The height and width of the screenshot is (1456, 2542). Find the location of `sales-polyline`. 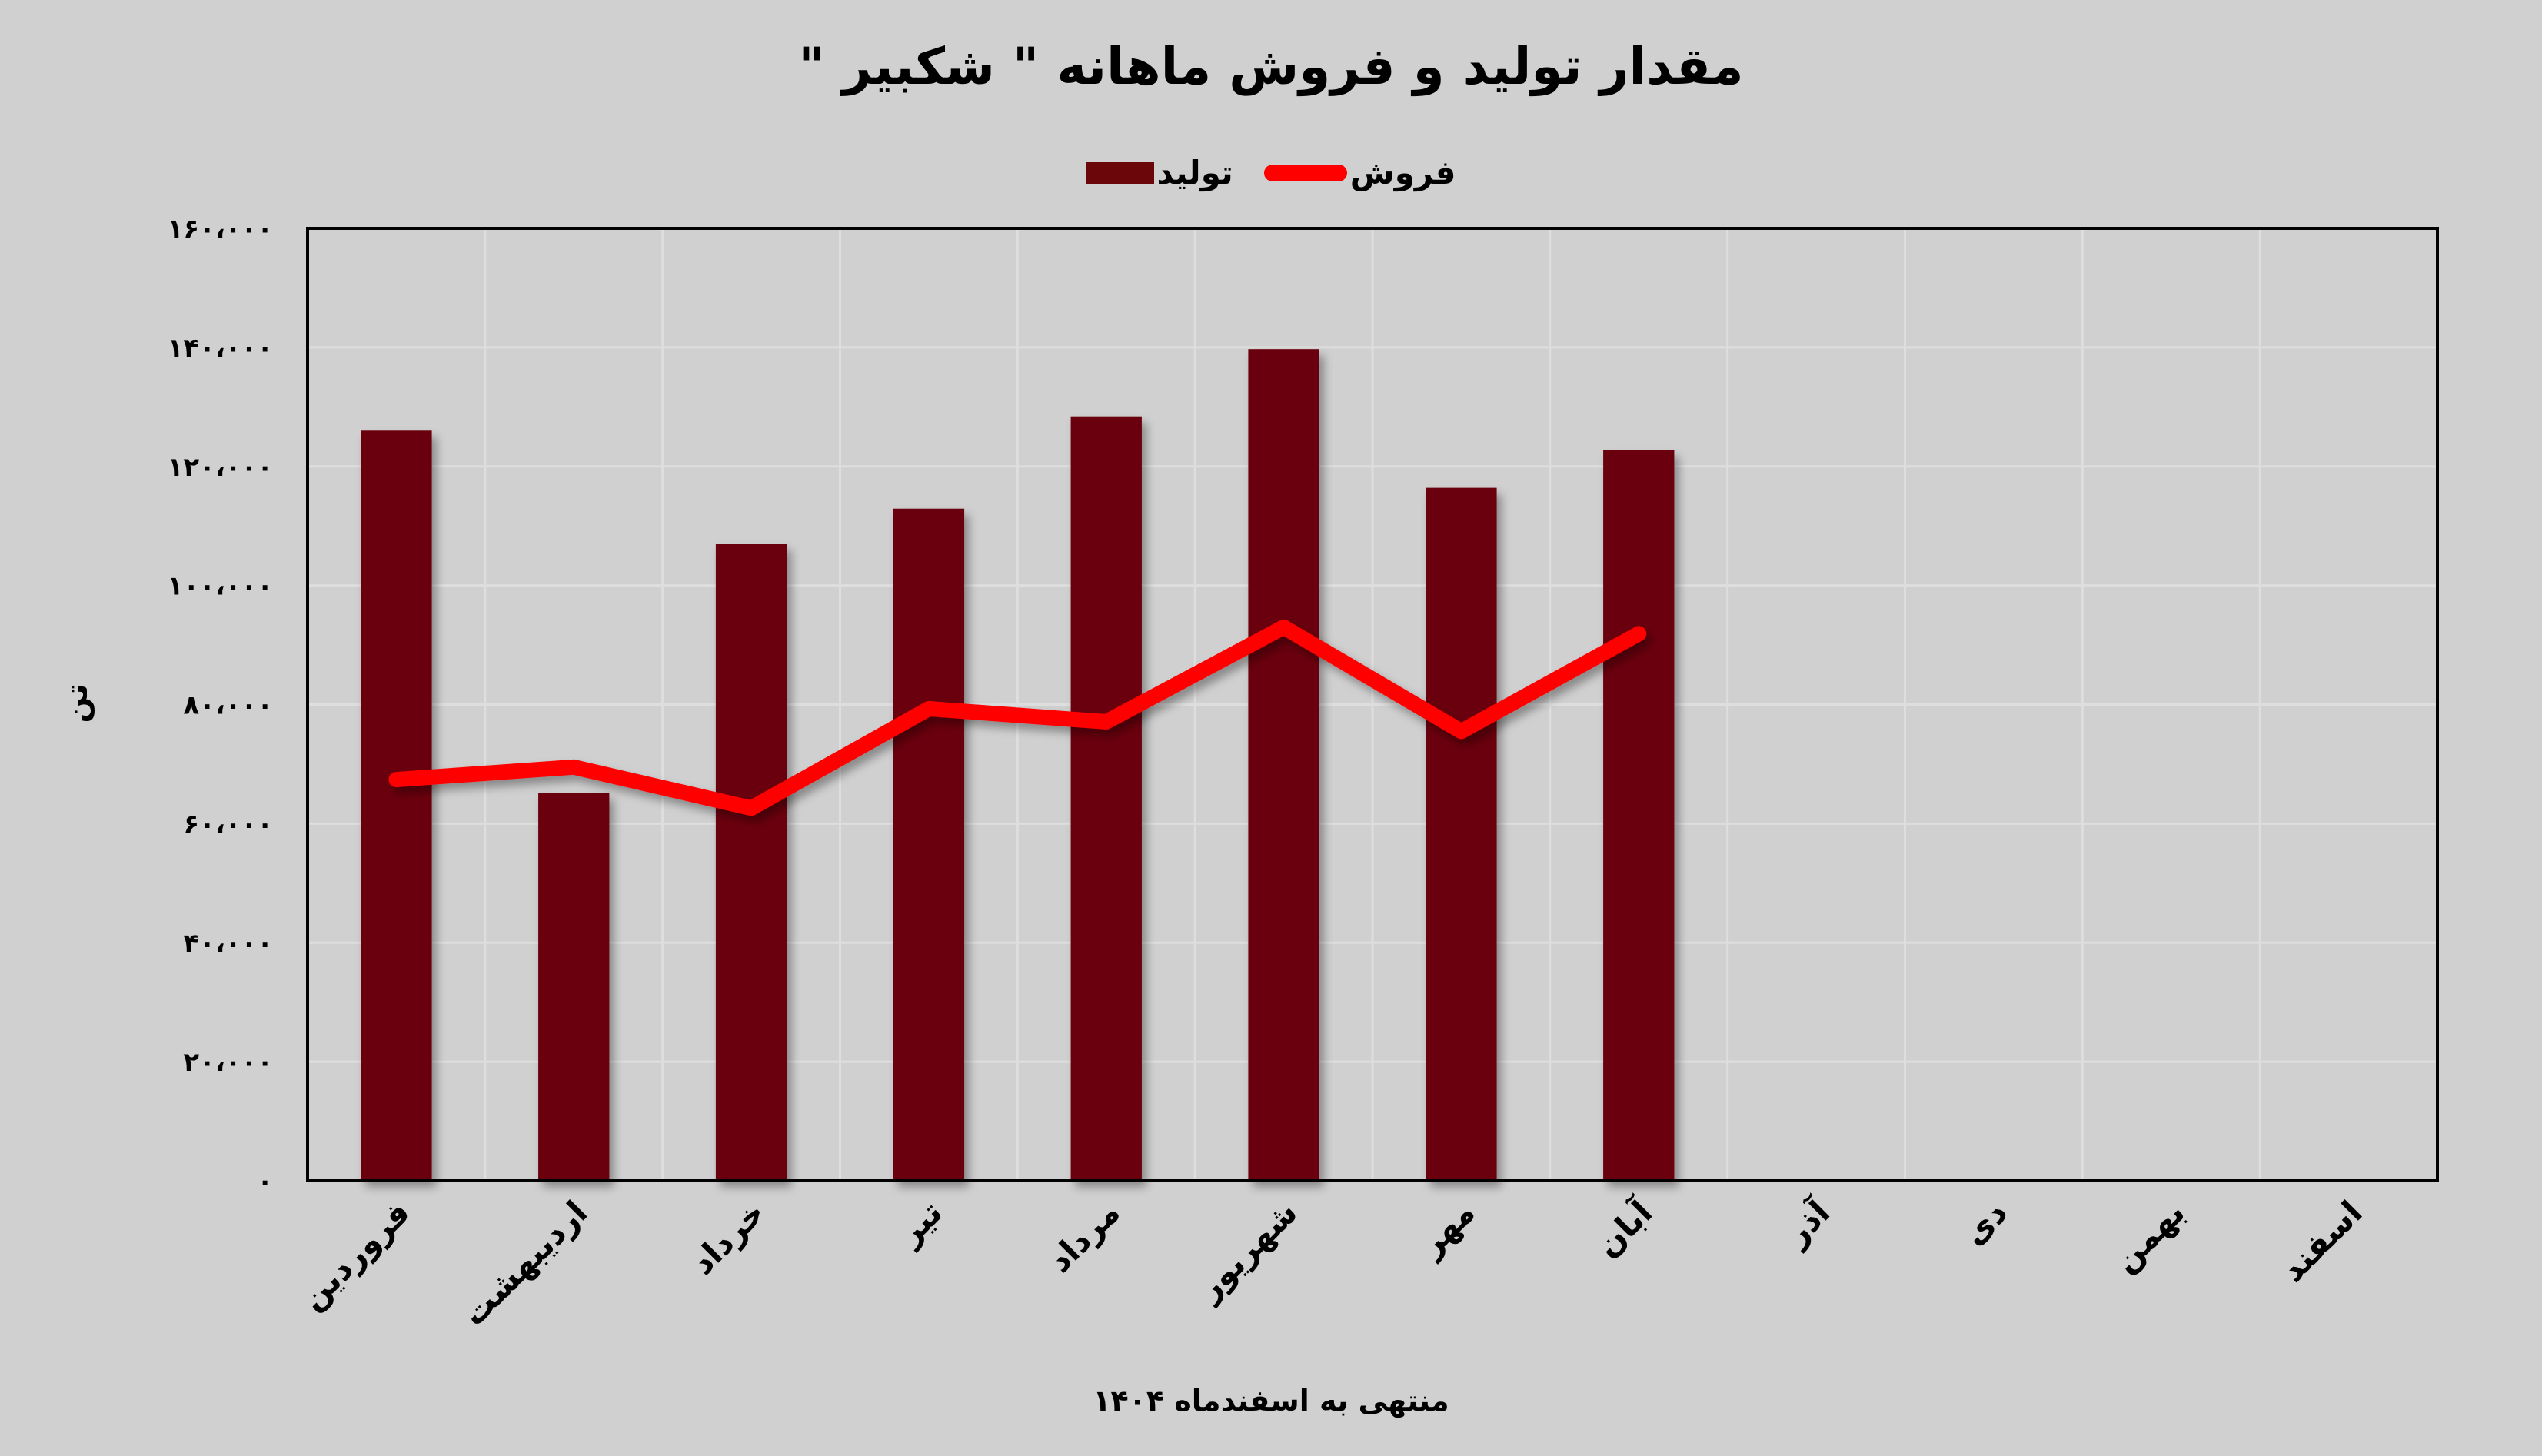

sales-polyline is located at coordinates (1017, 717).